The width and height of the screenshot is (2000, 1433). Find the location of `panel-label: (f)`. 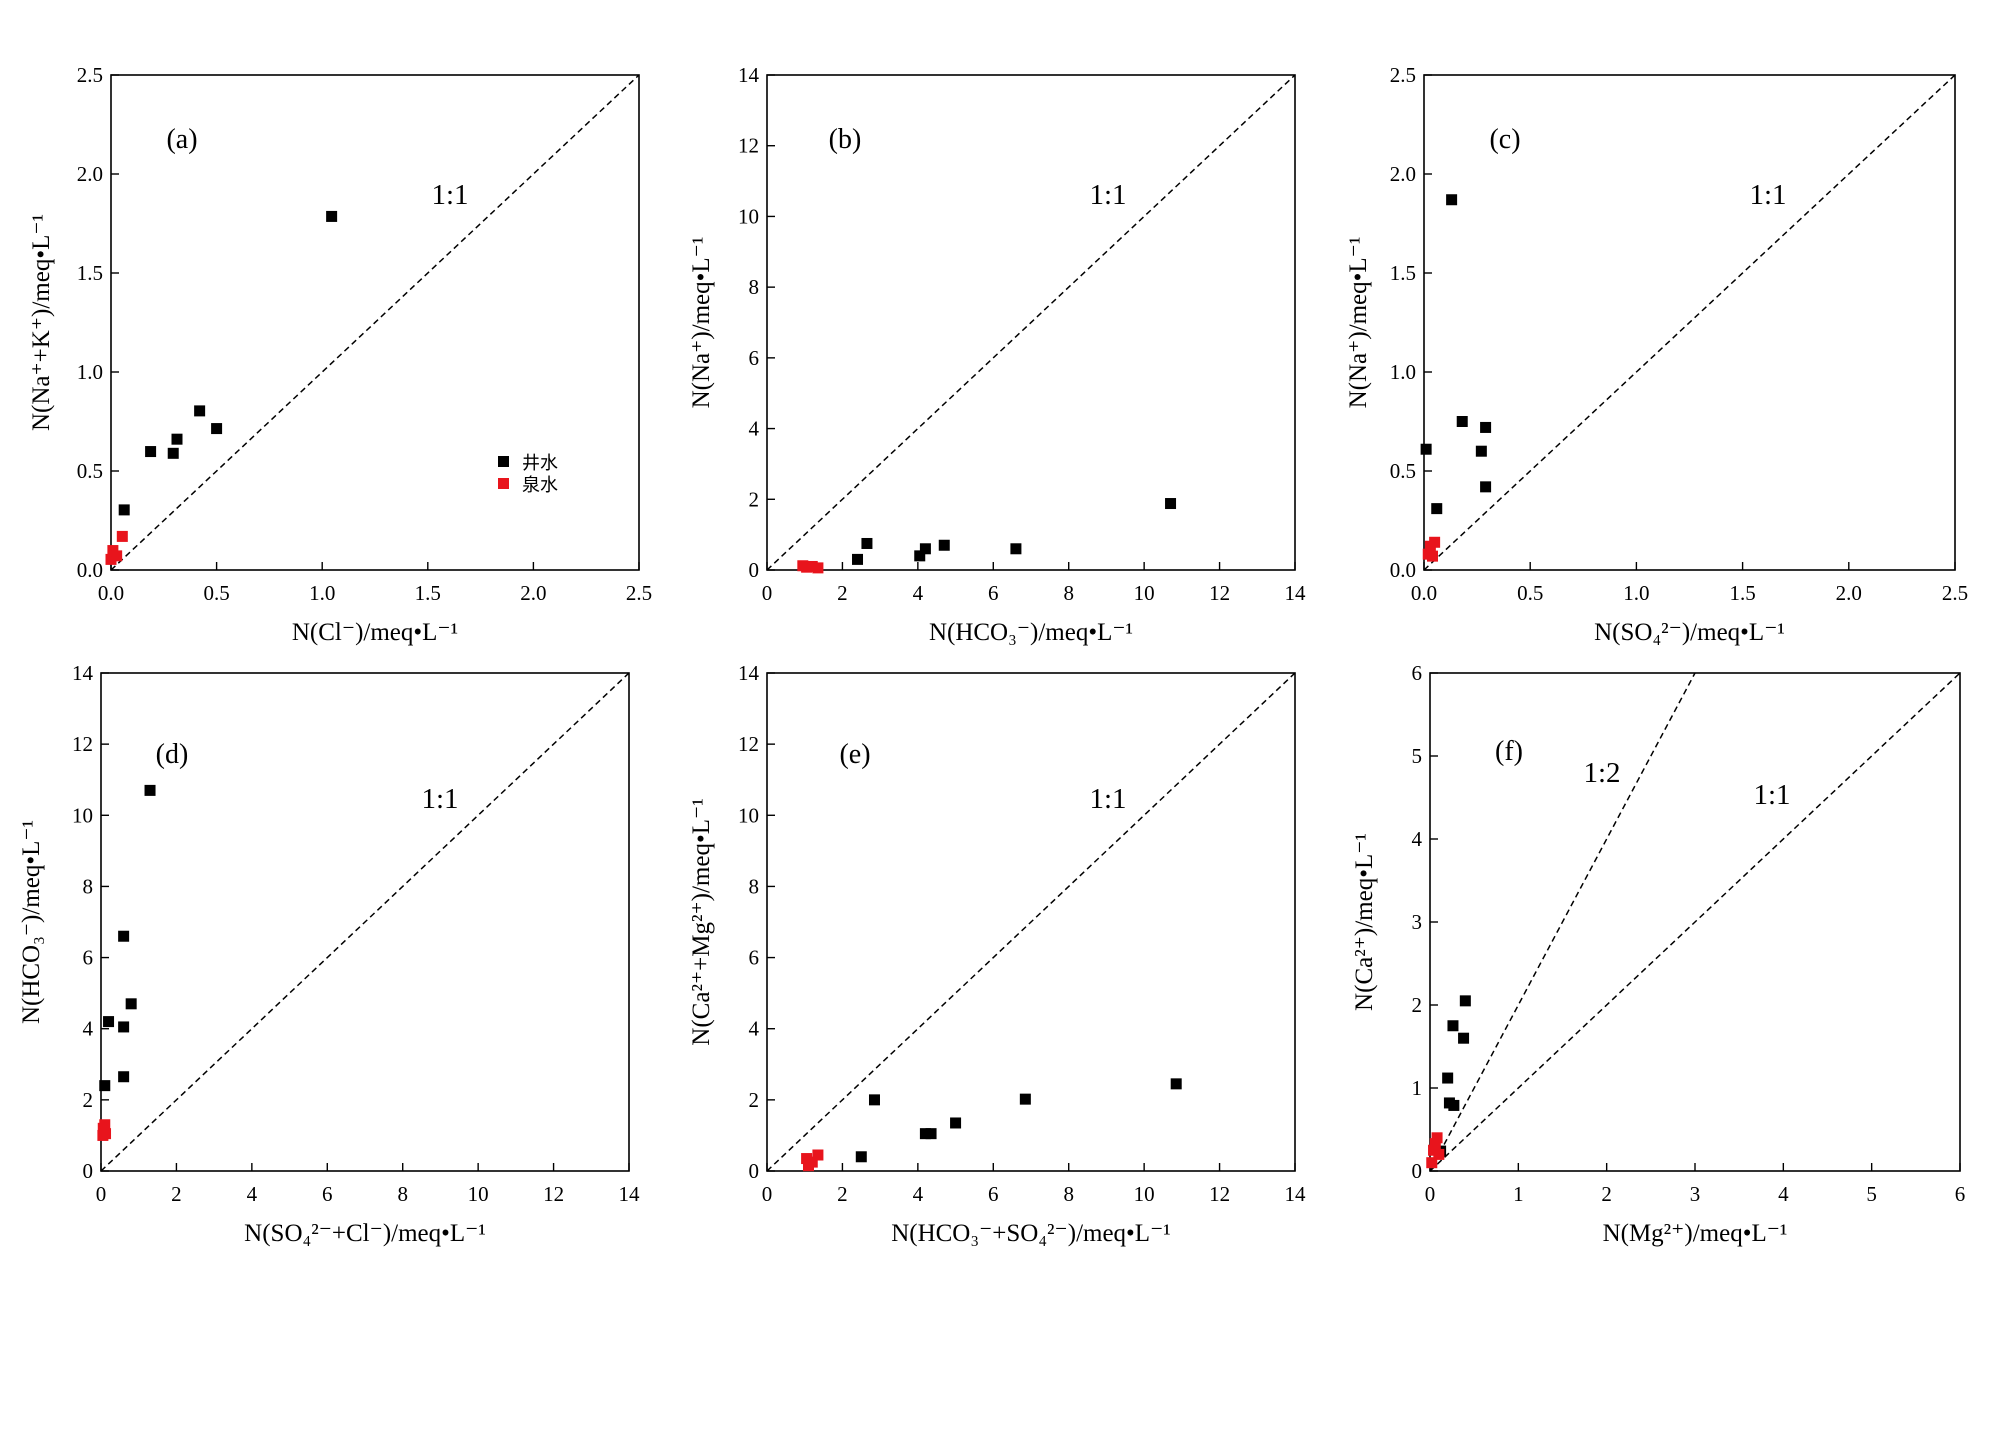

panel-label: (f) is located at coordinates (1509, 751).